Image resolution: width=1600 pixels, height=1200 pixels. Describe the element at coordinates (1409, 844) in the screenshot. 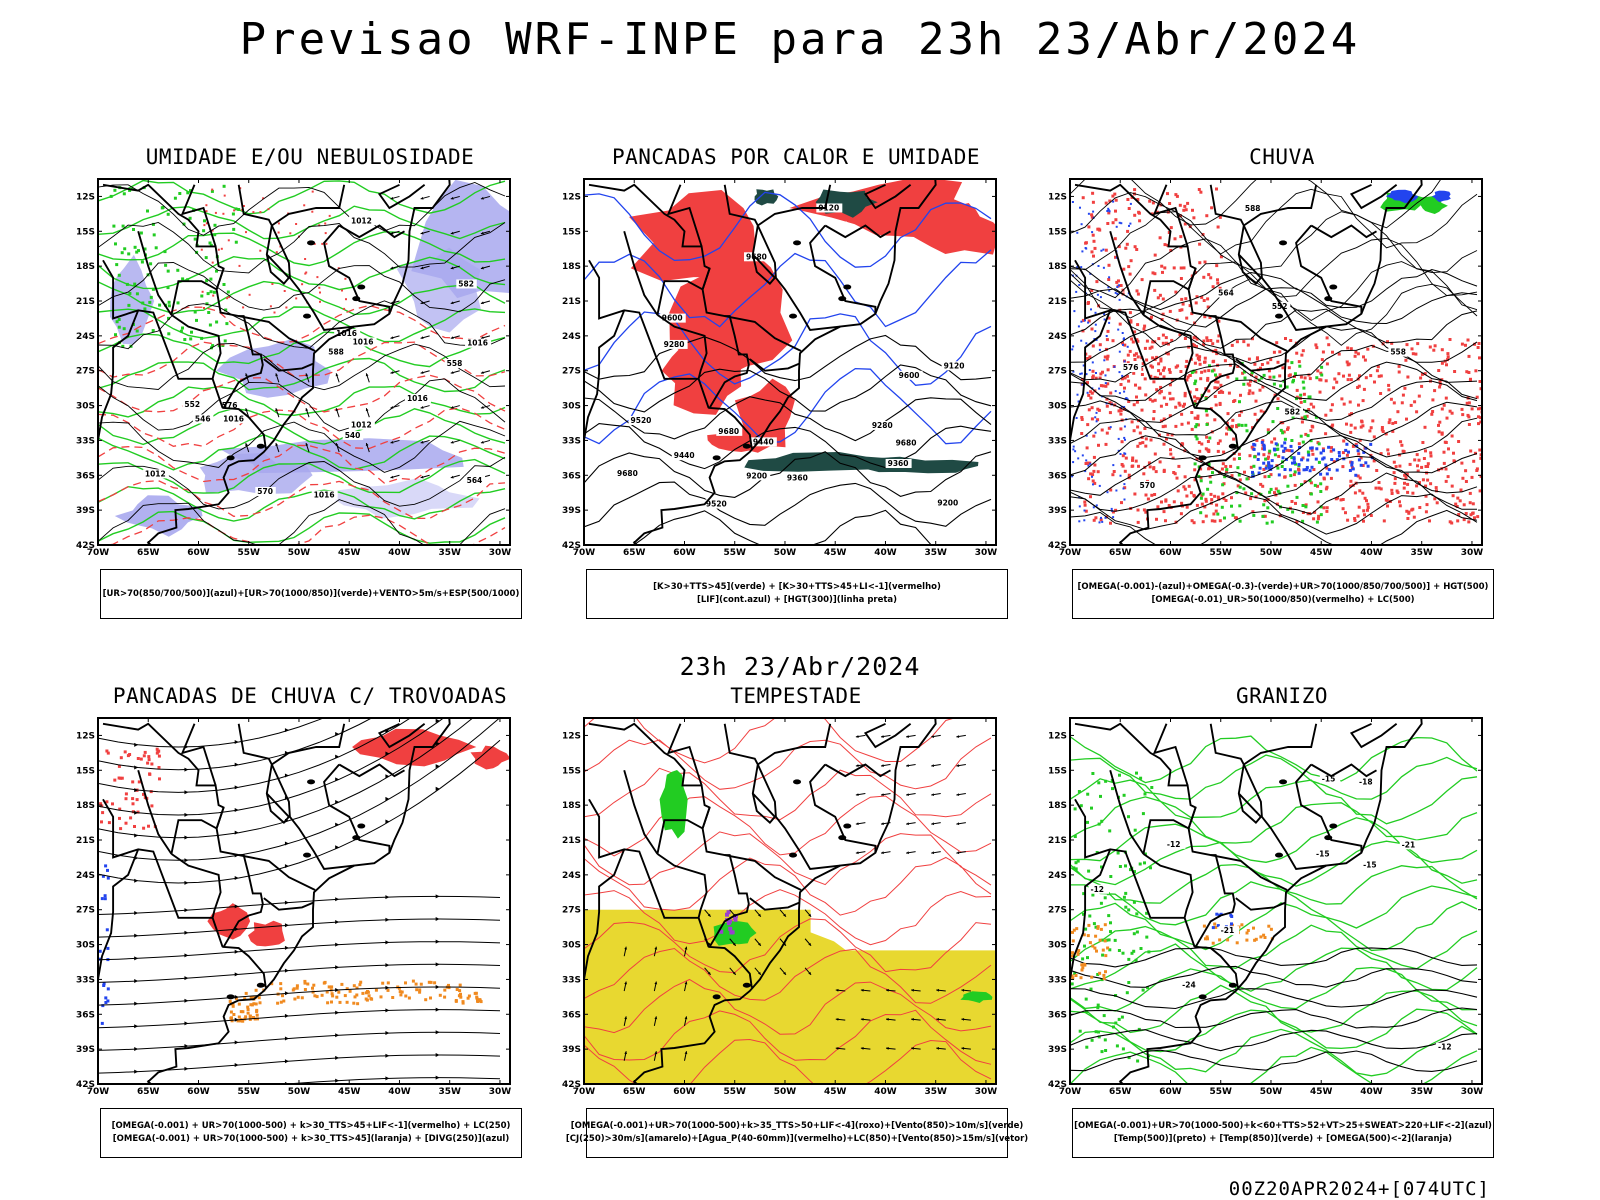

I see `contour-label: -21` at that location.